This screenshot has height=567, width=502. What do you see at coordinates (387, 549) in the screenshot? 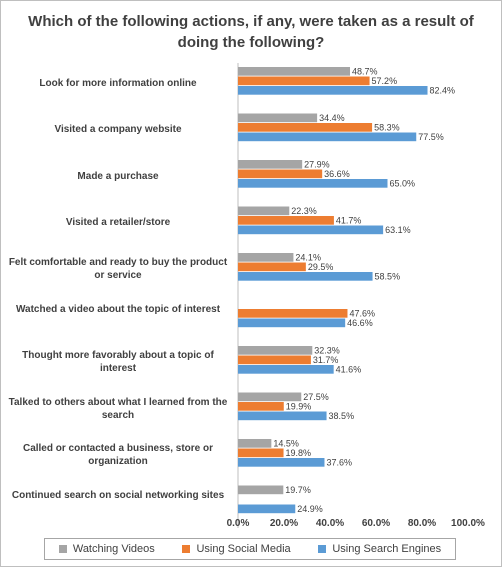
I see `legend-label: Using Search Engines` at bounding box center [387, 549].